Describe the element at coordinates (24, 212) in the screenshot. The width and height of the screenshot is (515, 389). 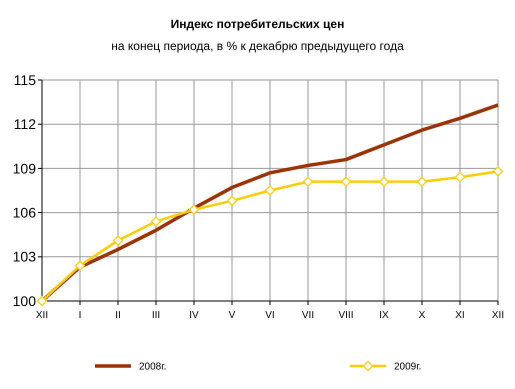
I see `y-tick-label: 106` at that location.